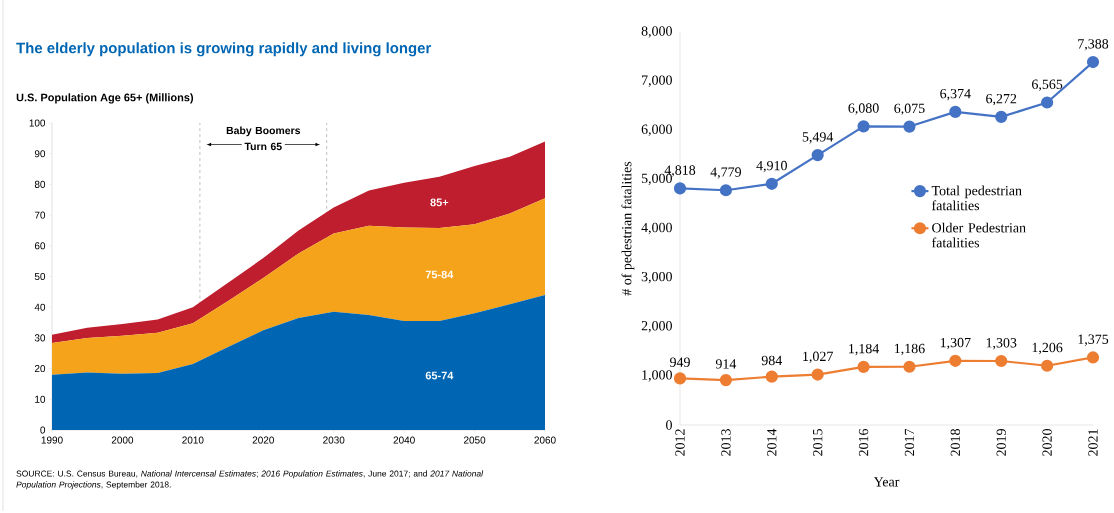 The image size is (1114, 513). Describe the element at coordinates (656, 228) in the screenshot. I see `y-tick-label: 4,000` at that location.